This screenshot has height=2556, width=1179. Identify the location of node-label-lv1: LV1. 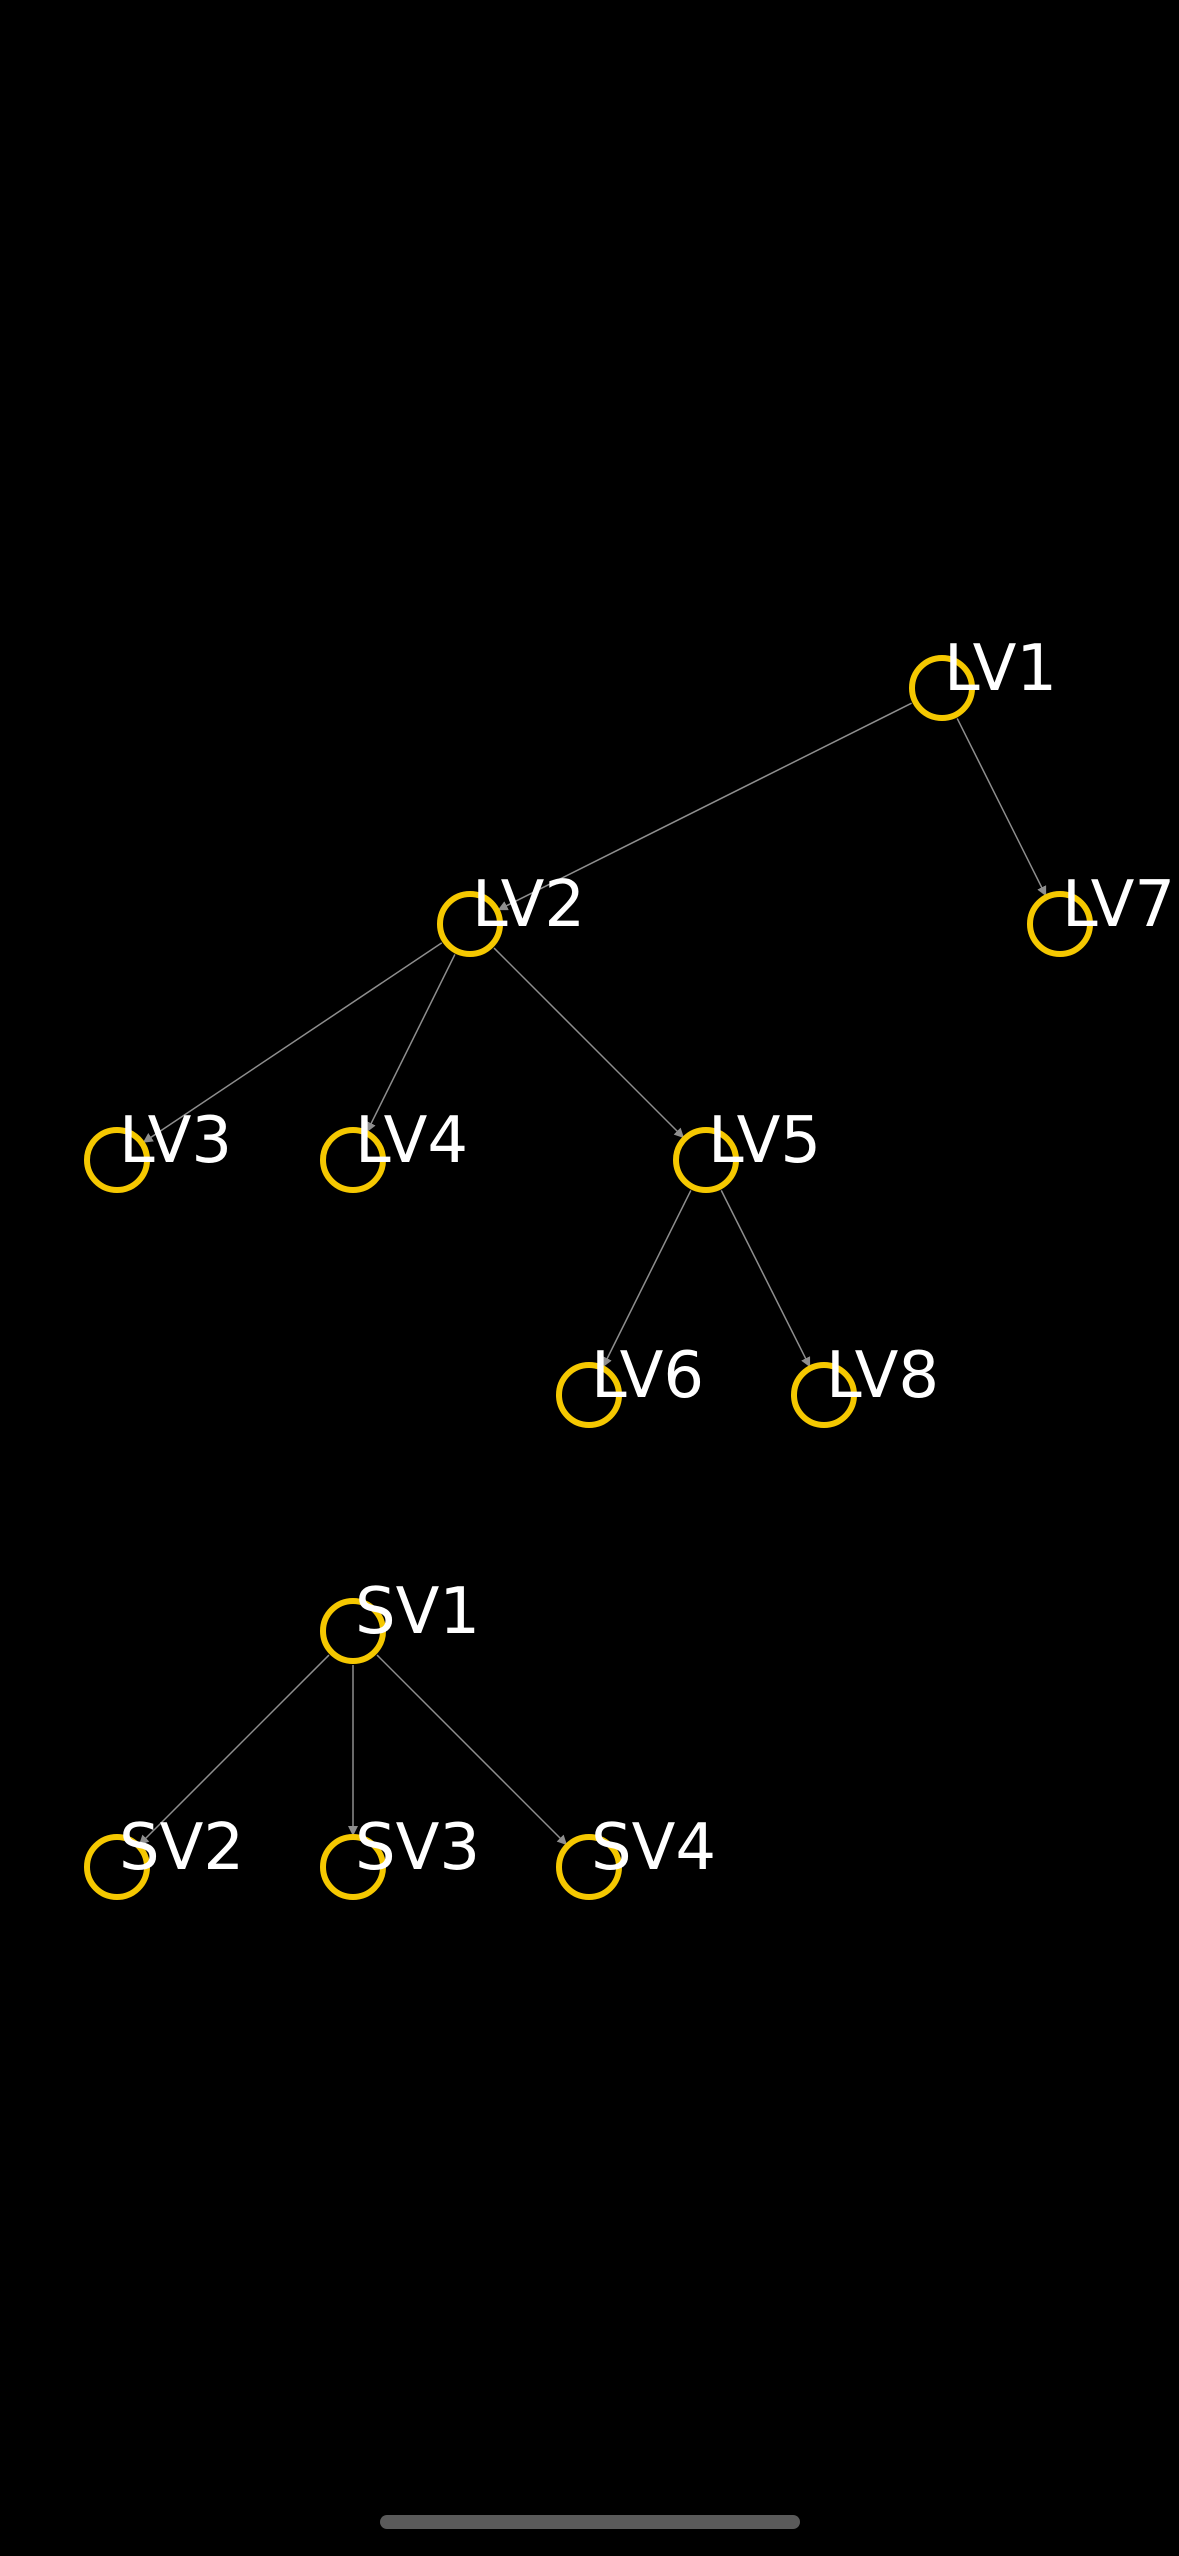
(1000, 669).